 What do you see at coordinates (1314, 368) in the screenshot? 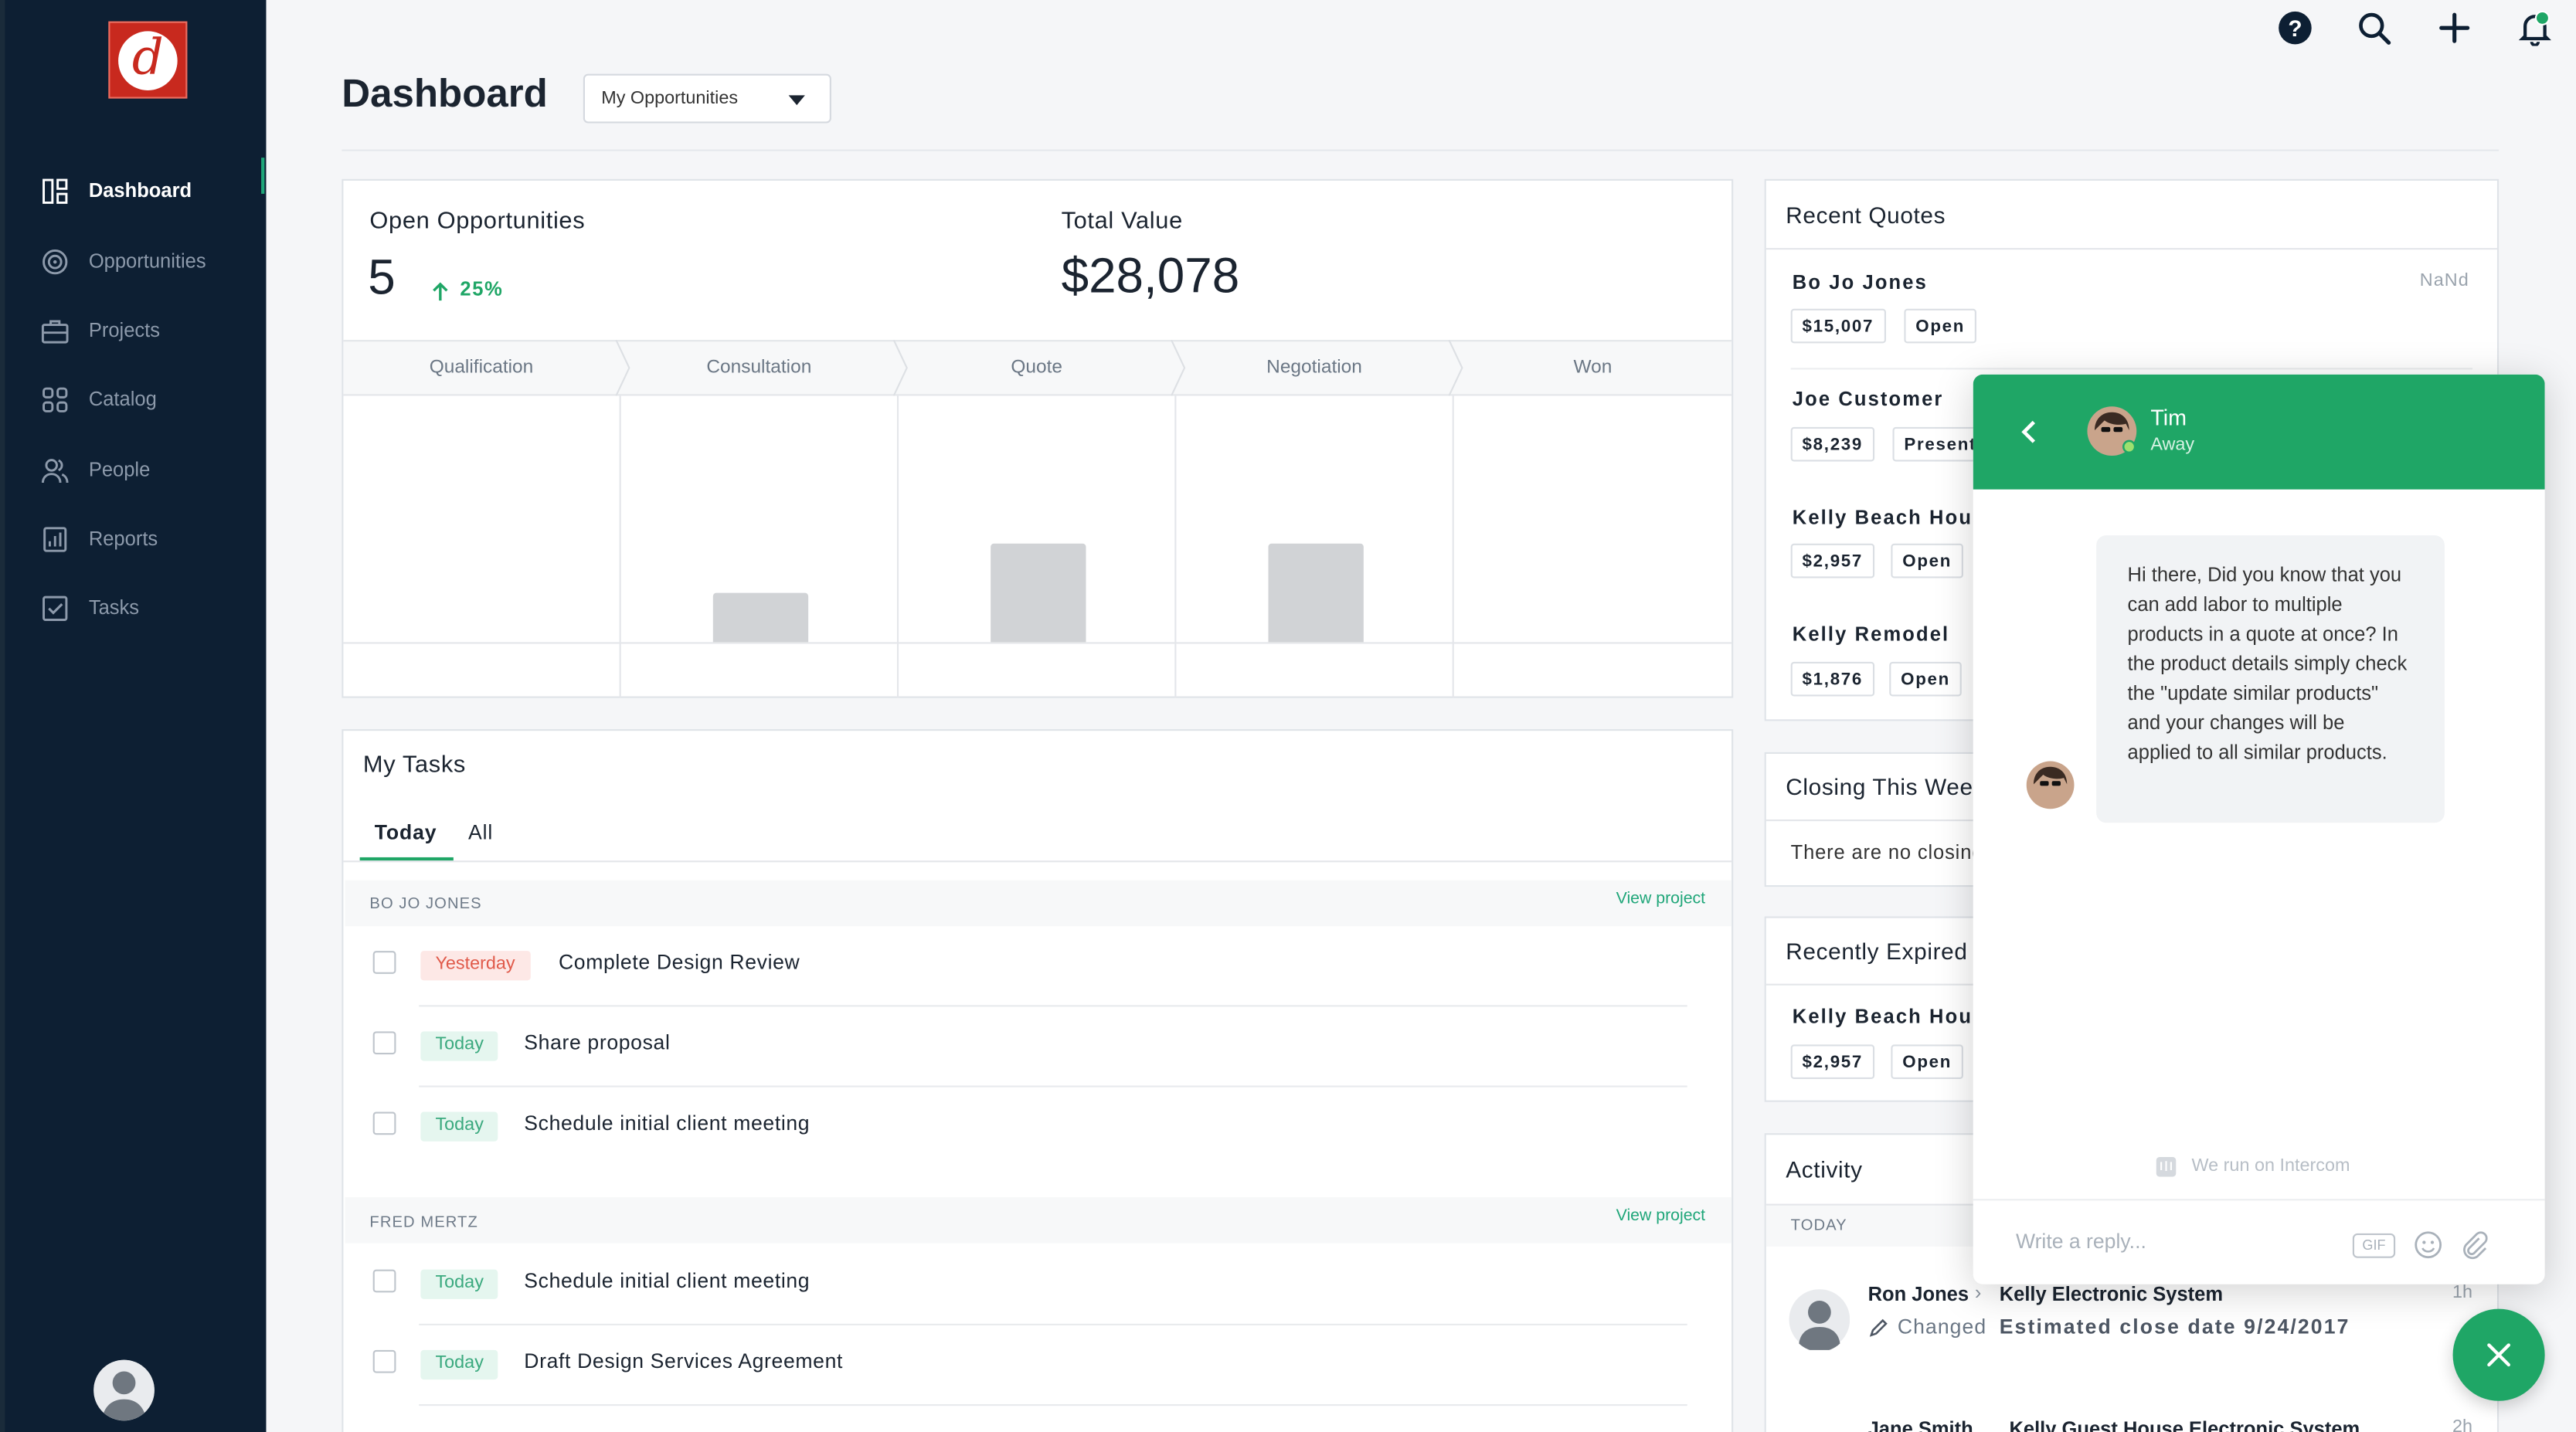
I see `stage-negotiation: Negotiation` at bounding box center [1314, 368].